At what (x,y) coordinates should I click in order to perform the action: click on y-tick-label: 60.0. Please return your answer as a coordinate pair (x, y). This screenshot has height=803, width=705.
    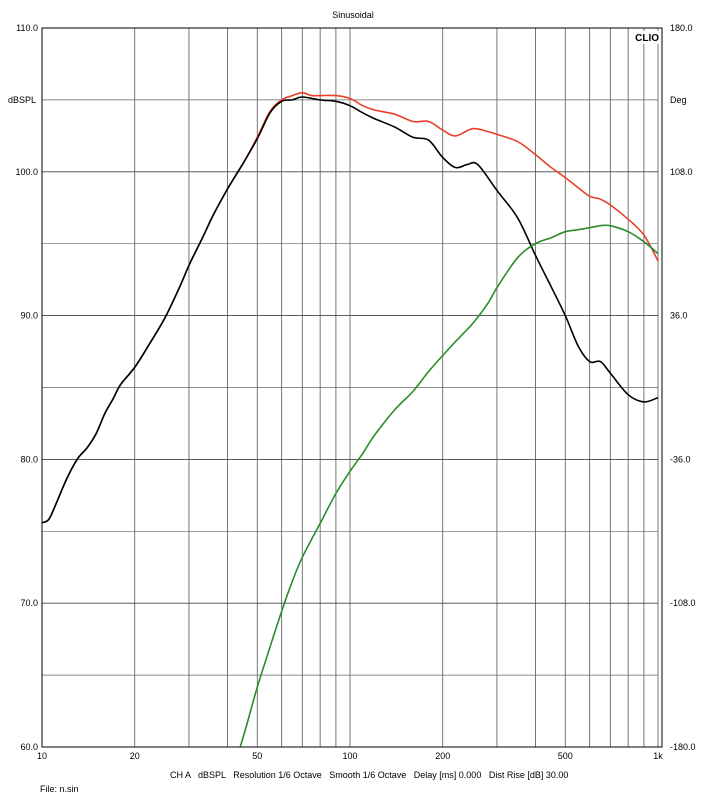
    Looking at the image, I should click on (29, 747).